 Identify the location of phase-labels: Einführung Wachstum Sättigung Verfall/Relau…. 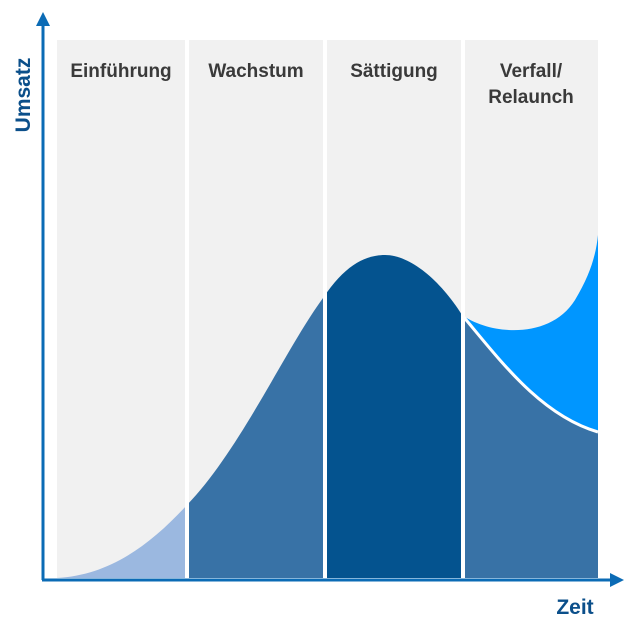
(321, 84).